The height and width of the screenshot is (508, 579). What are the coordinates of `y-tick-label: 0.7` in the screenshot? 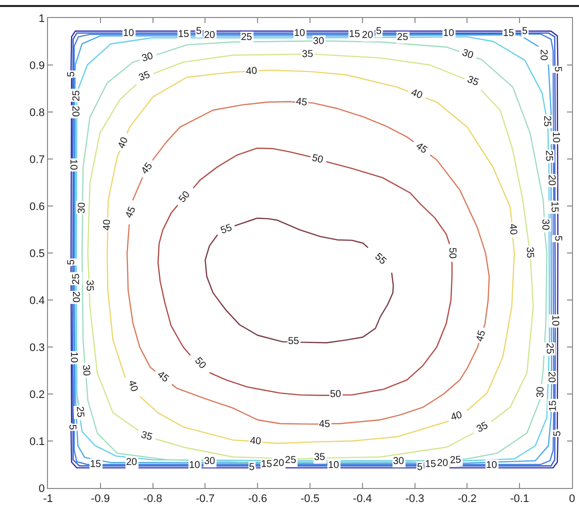 It's located at (37, 160).